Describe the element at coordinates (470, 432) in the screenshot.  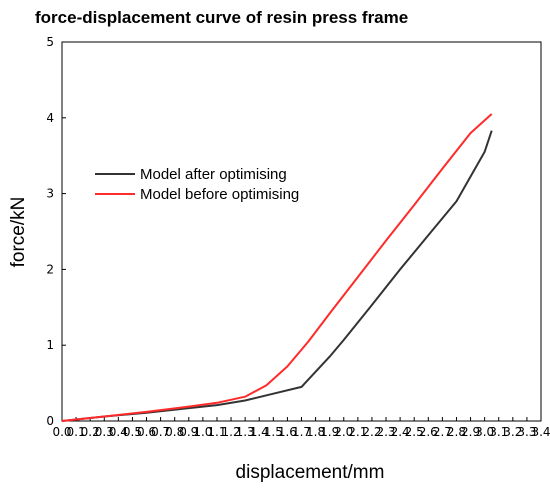
I see `x-tick-label: 2.9` at that location.